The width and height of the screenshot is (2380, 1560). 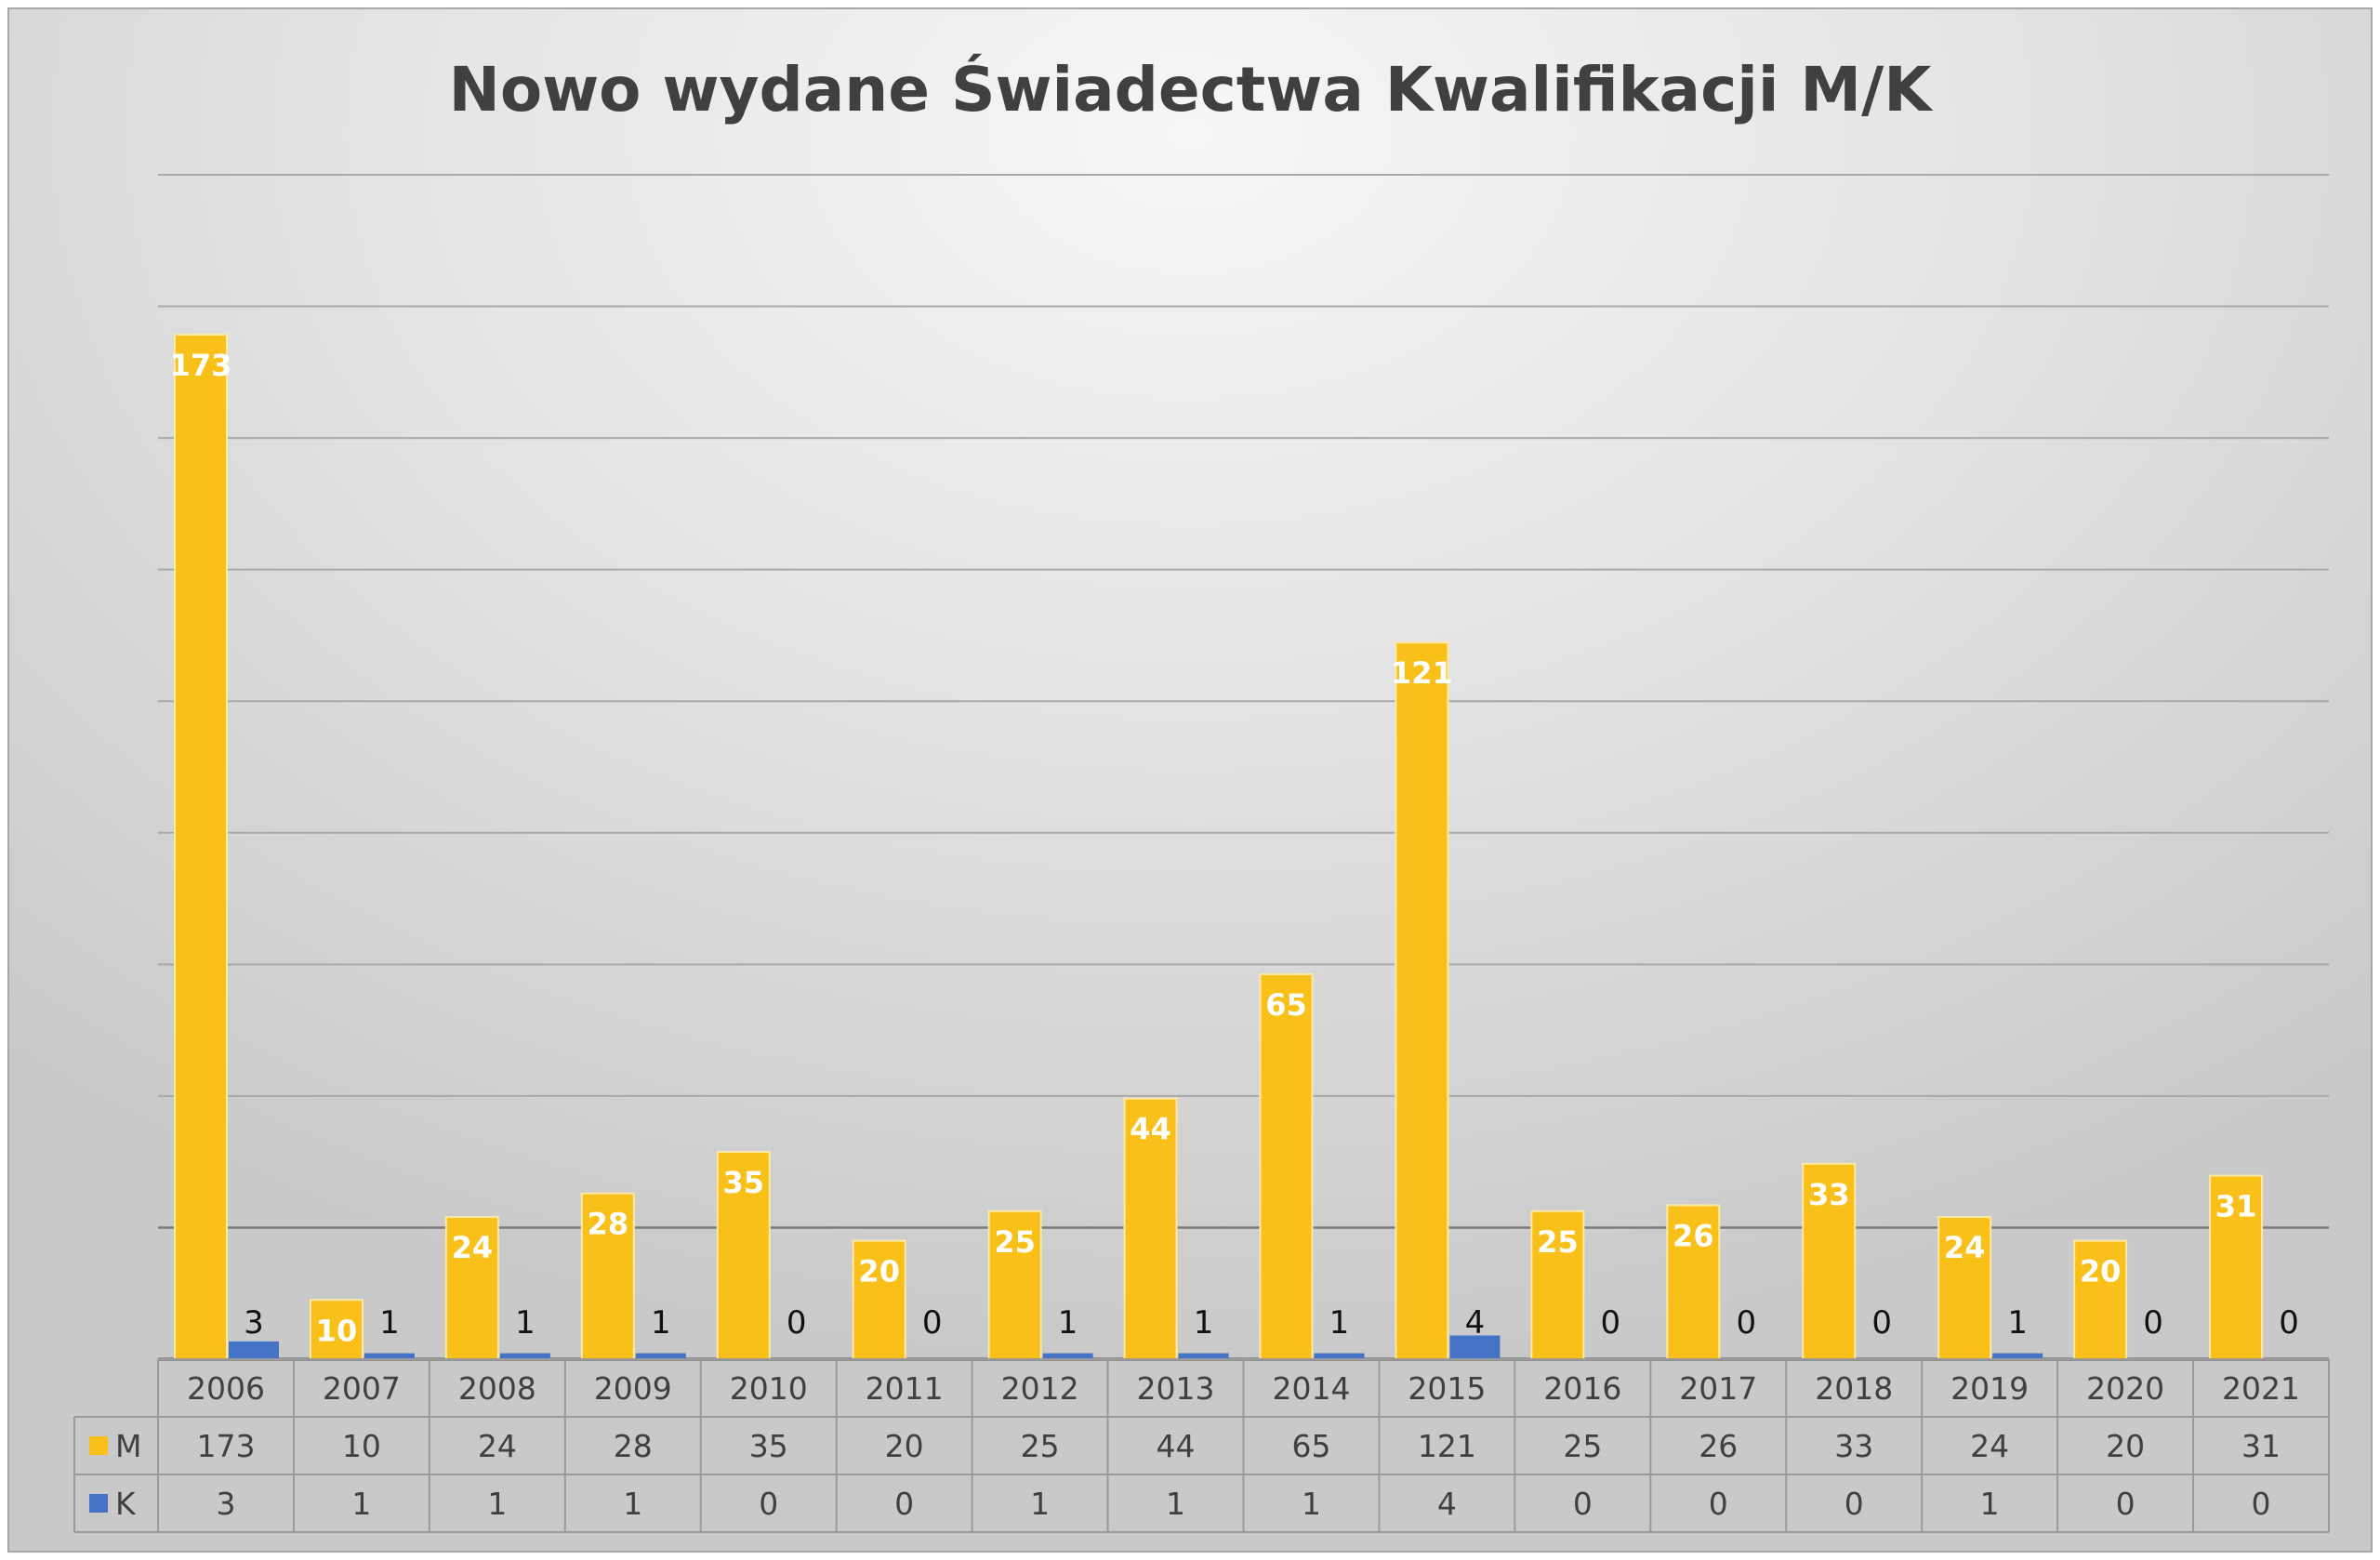 I want to click on table-cell-M-2014: 65, so click(x=1310, y=1446).